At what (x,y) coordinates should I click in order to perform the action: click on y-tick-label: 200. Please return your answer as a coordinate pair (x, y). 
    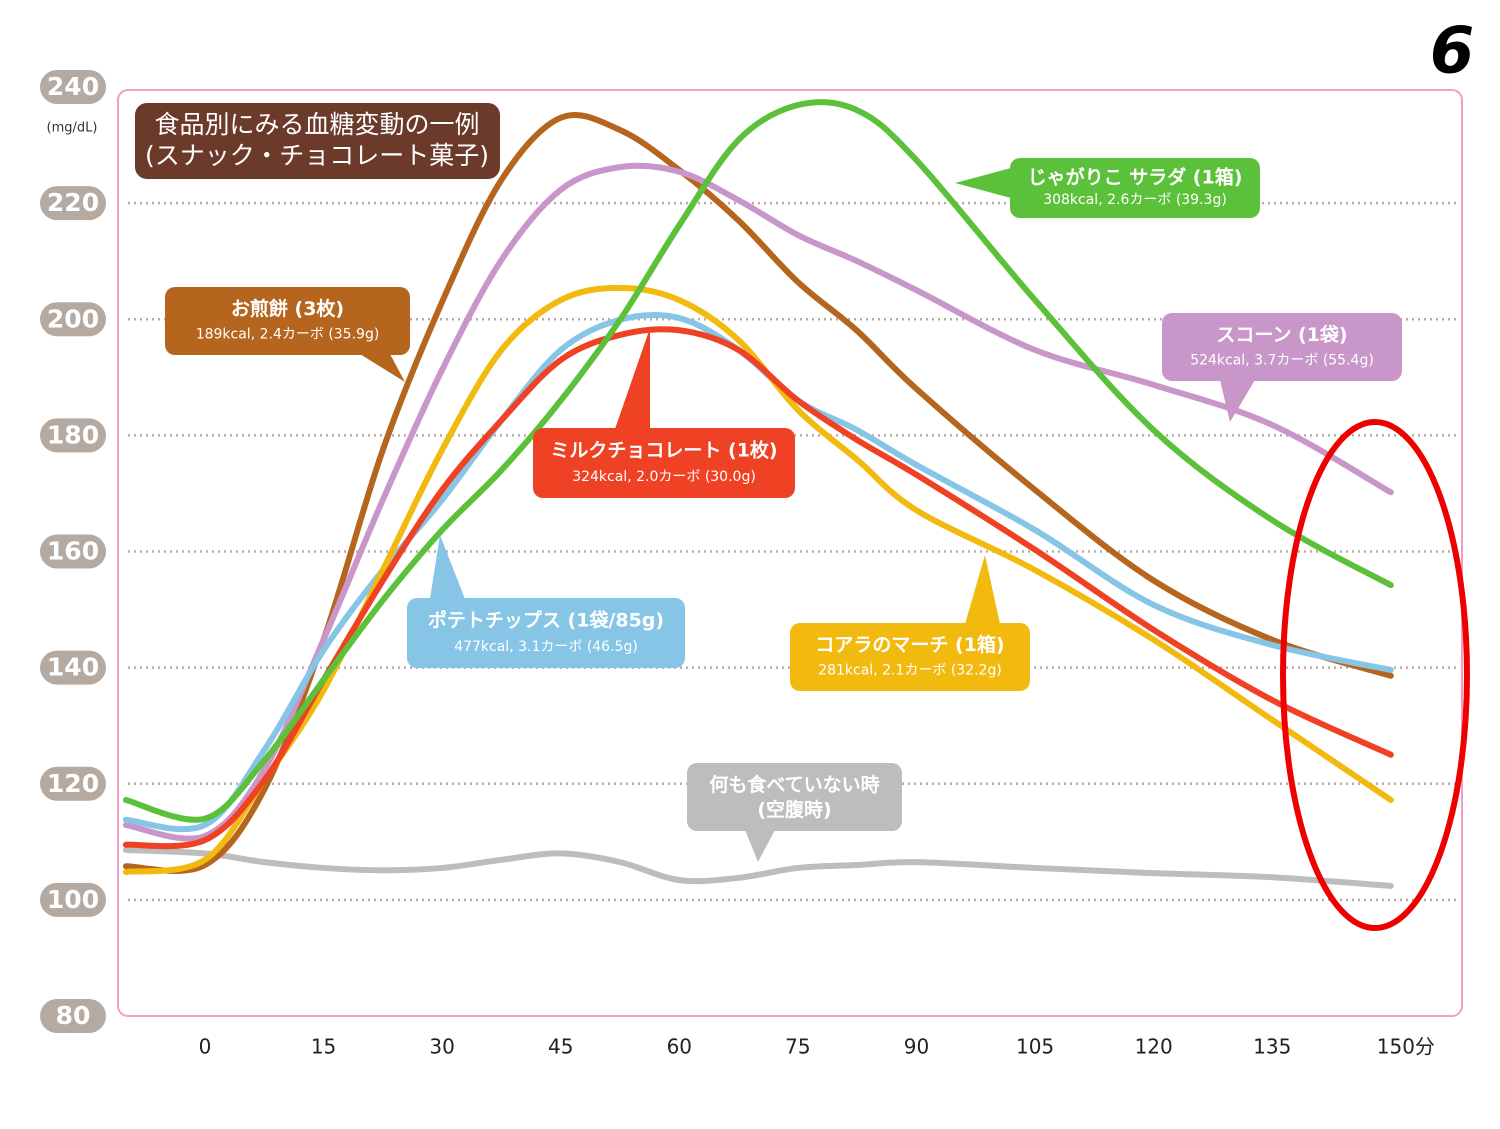
    Looking at the image, I should click on (73, 318).